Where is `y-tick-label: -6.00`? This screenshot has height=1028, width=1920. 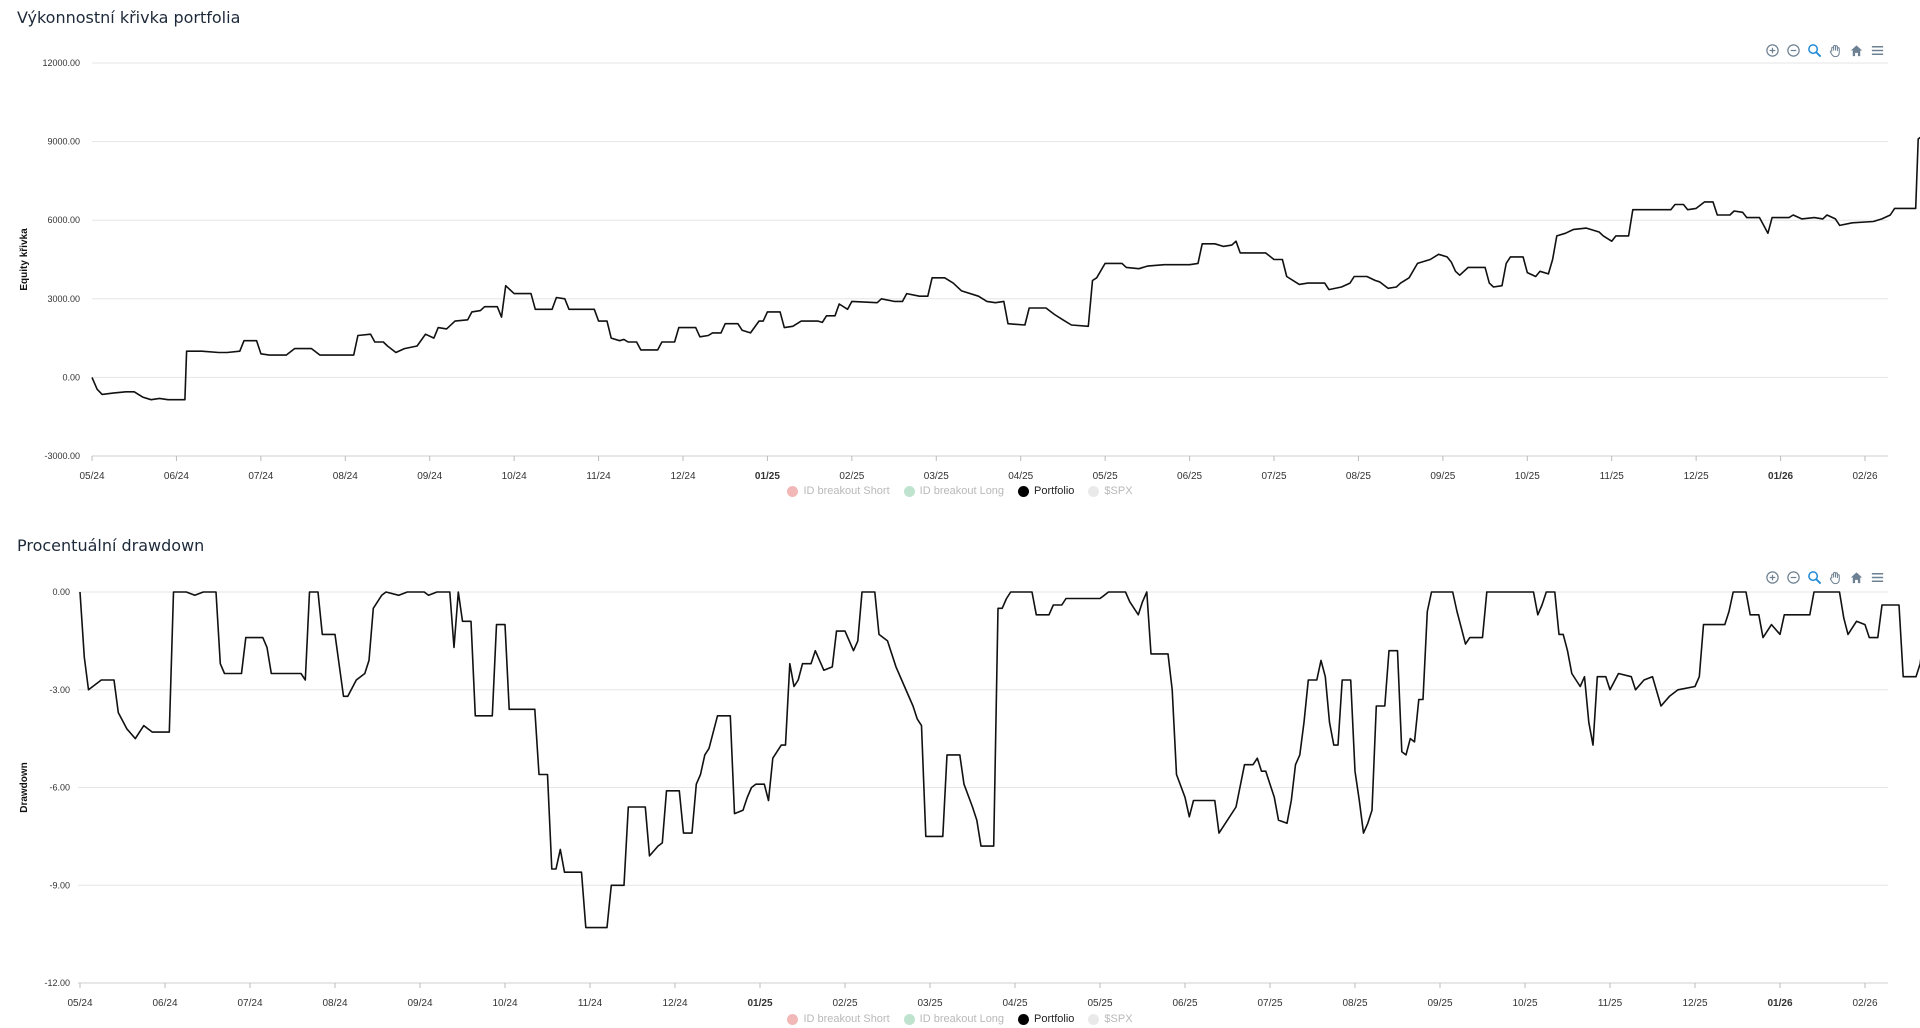 y-tick-label: -6.00 is located at coordinates (59, 788).